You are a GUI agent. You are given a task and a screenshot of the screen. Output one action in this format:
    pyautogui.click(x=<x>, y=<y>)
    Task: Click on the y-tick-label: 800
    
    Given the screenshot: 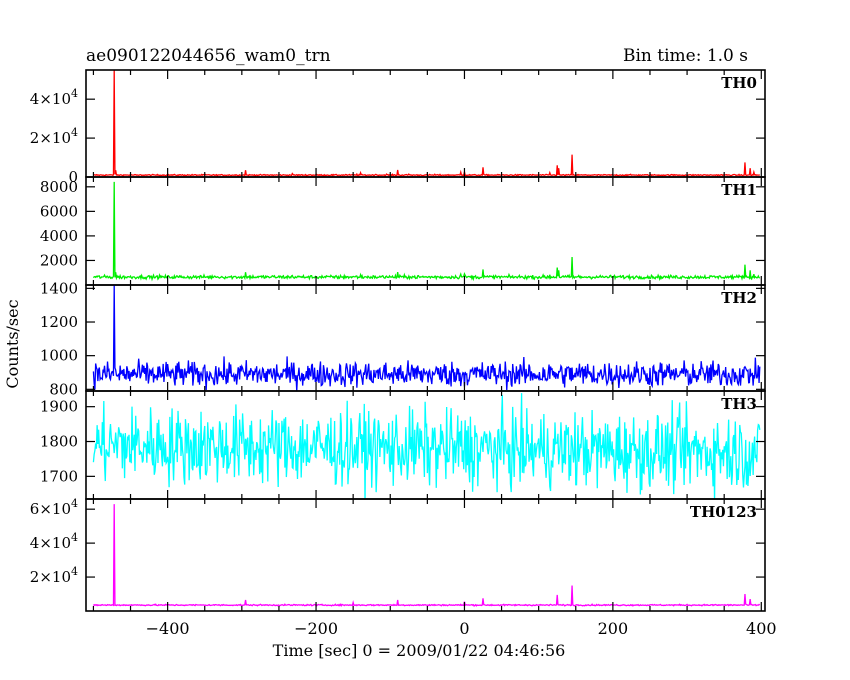 What is the action you would take?
    pyautogui.click(x=63, y=389)
    